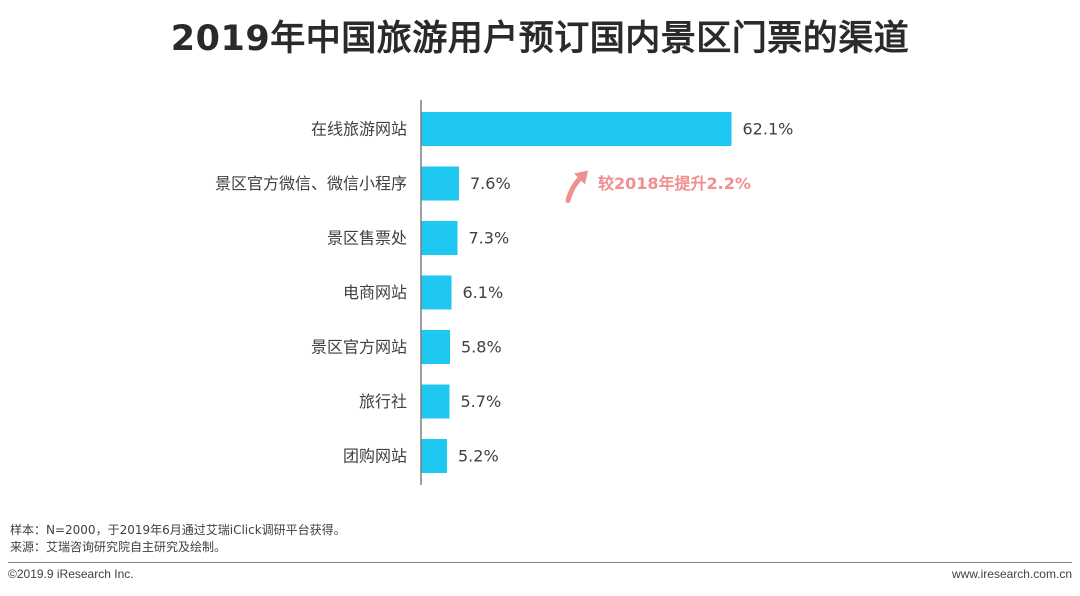 The height and width of the screenshot is (596, 1080). Describe the element at coordinates (490, 183) in the screenshot. I see `value-label: 7.6%` at that location.